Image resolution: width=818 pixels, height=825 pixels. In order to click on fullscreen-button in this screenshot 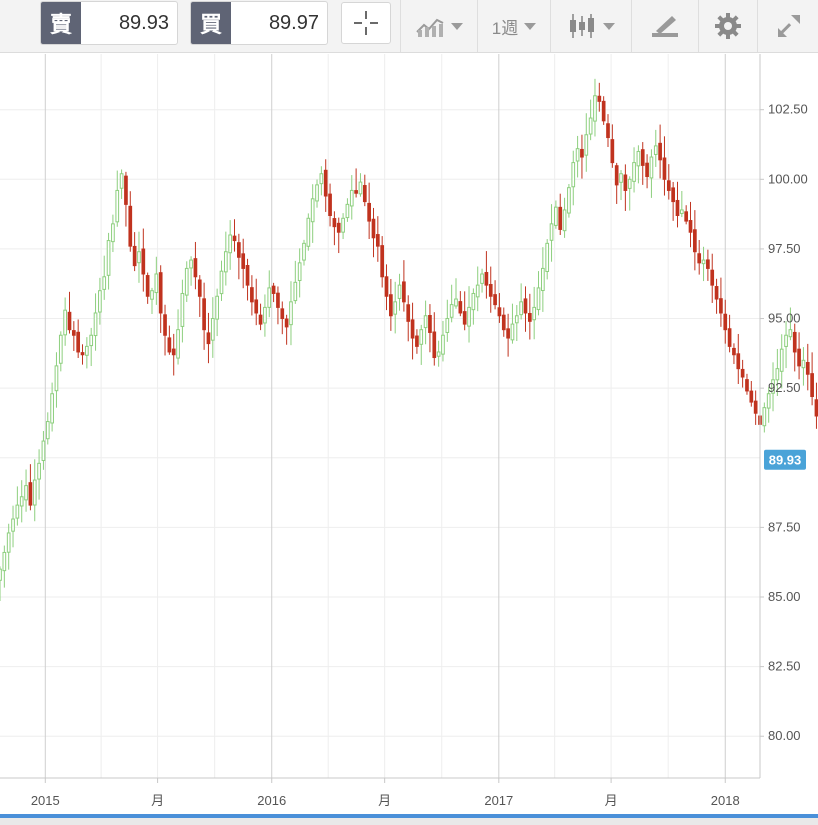, I will do `click(787, 26)`.